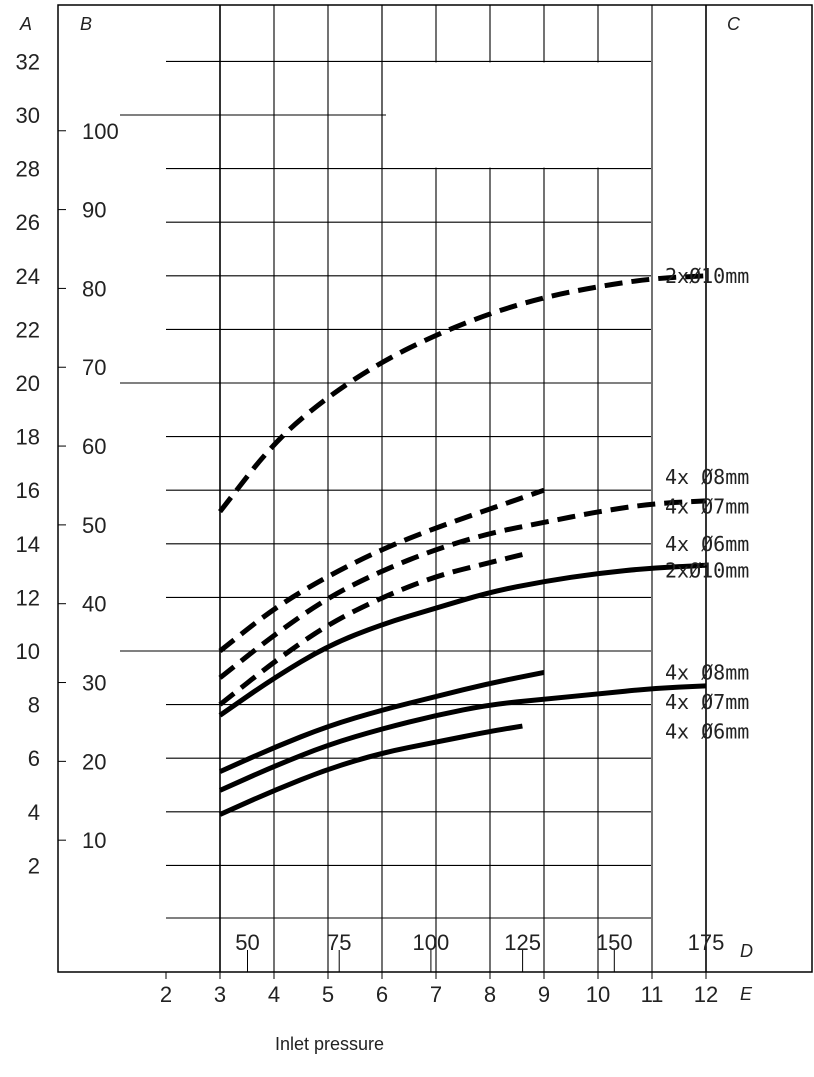 The image size is (814, 1077). What do you see at coordinates (94, 367) in the screenshot?
I see `tick-label-b: 70` at bounding box center [94, 367].